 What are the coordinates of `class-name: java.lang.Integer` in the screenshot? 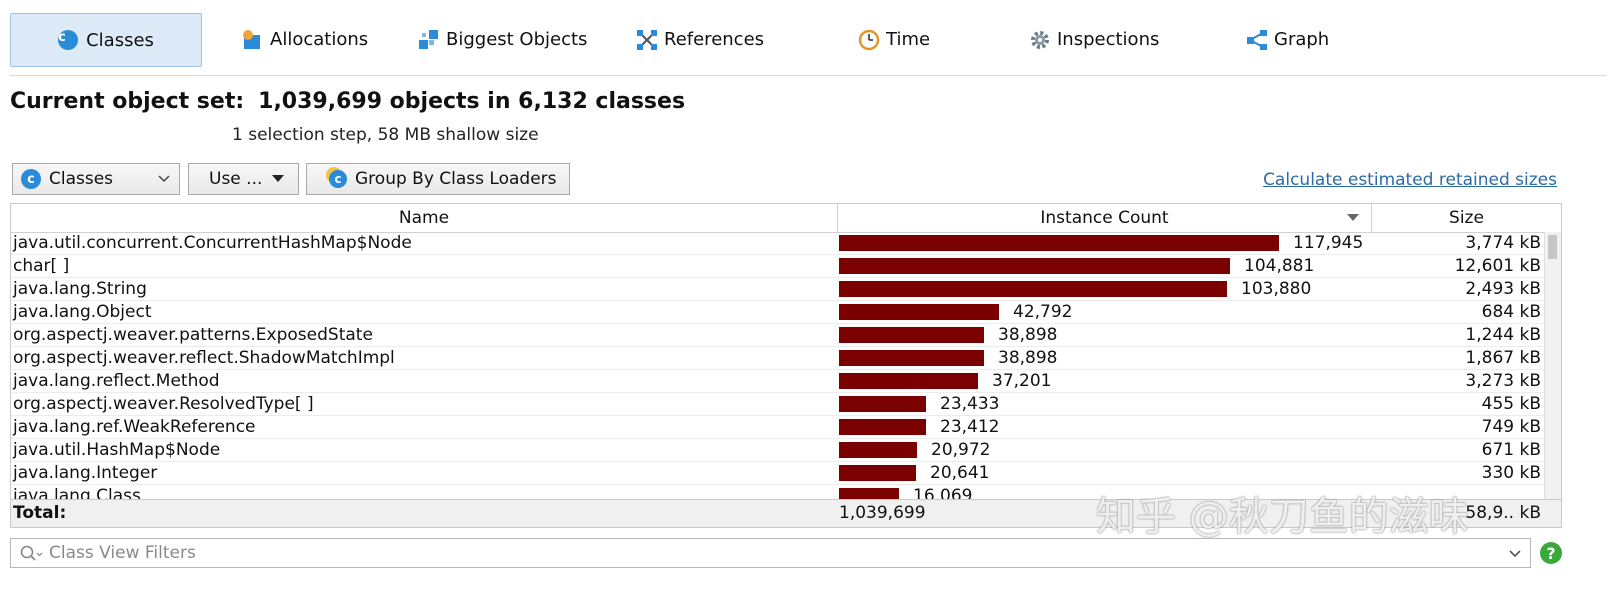 It's located at (85, 473).